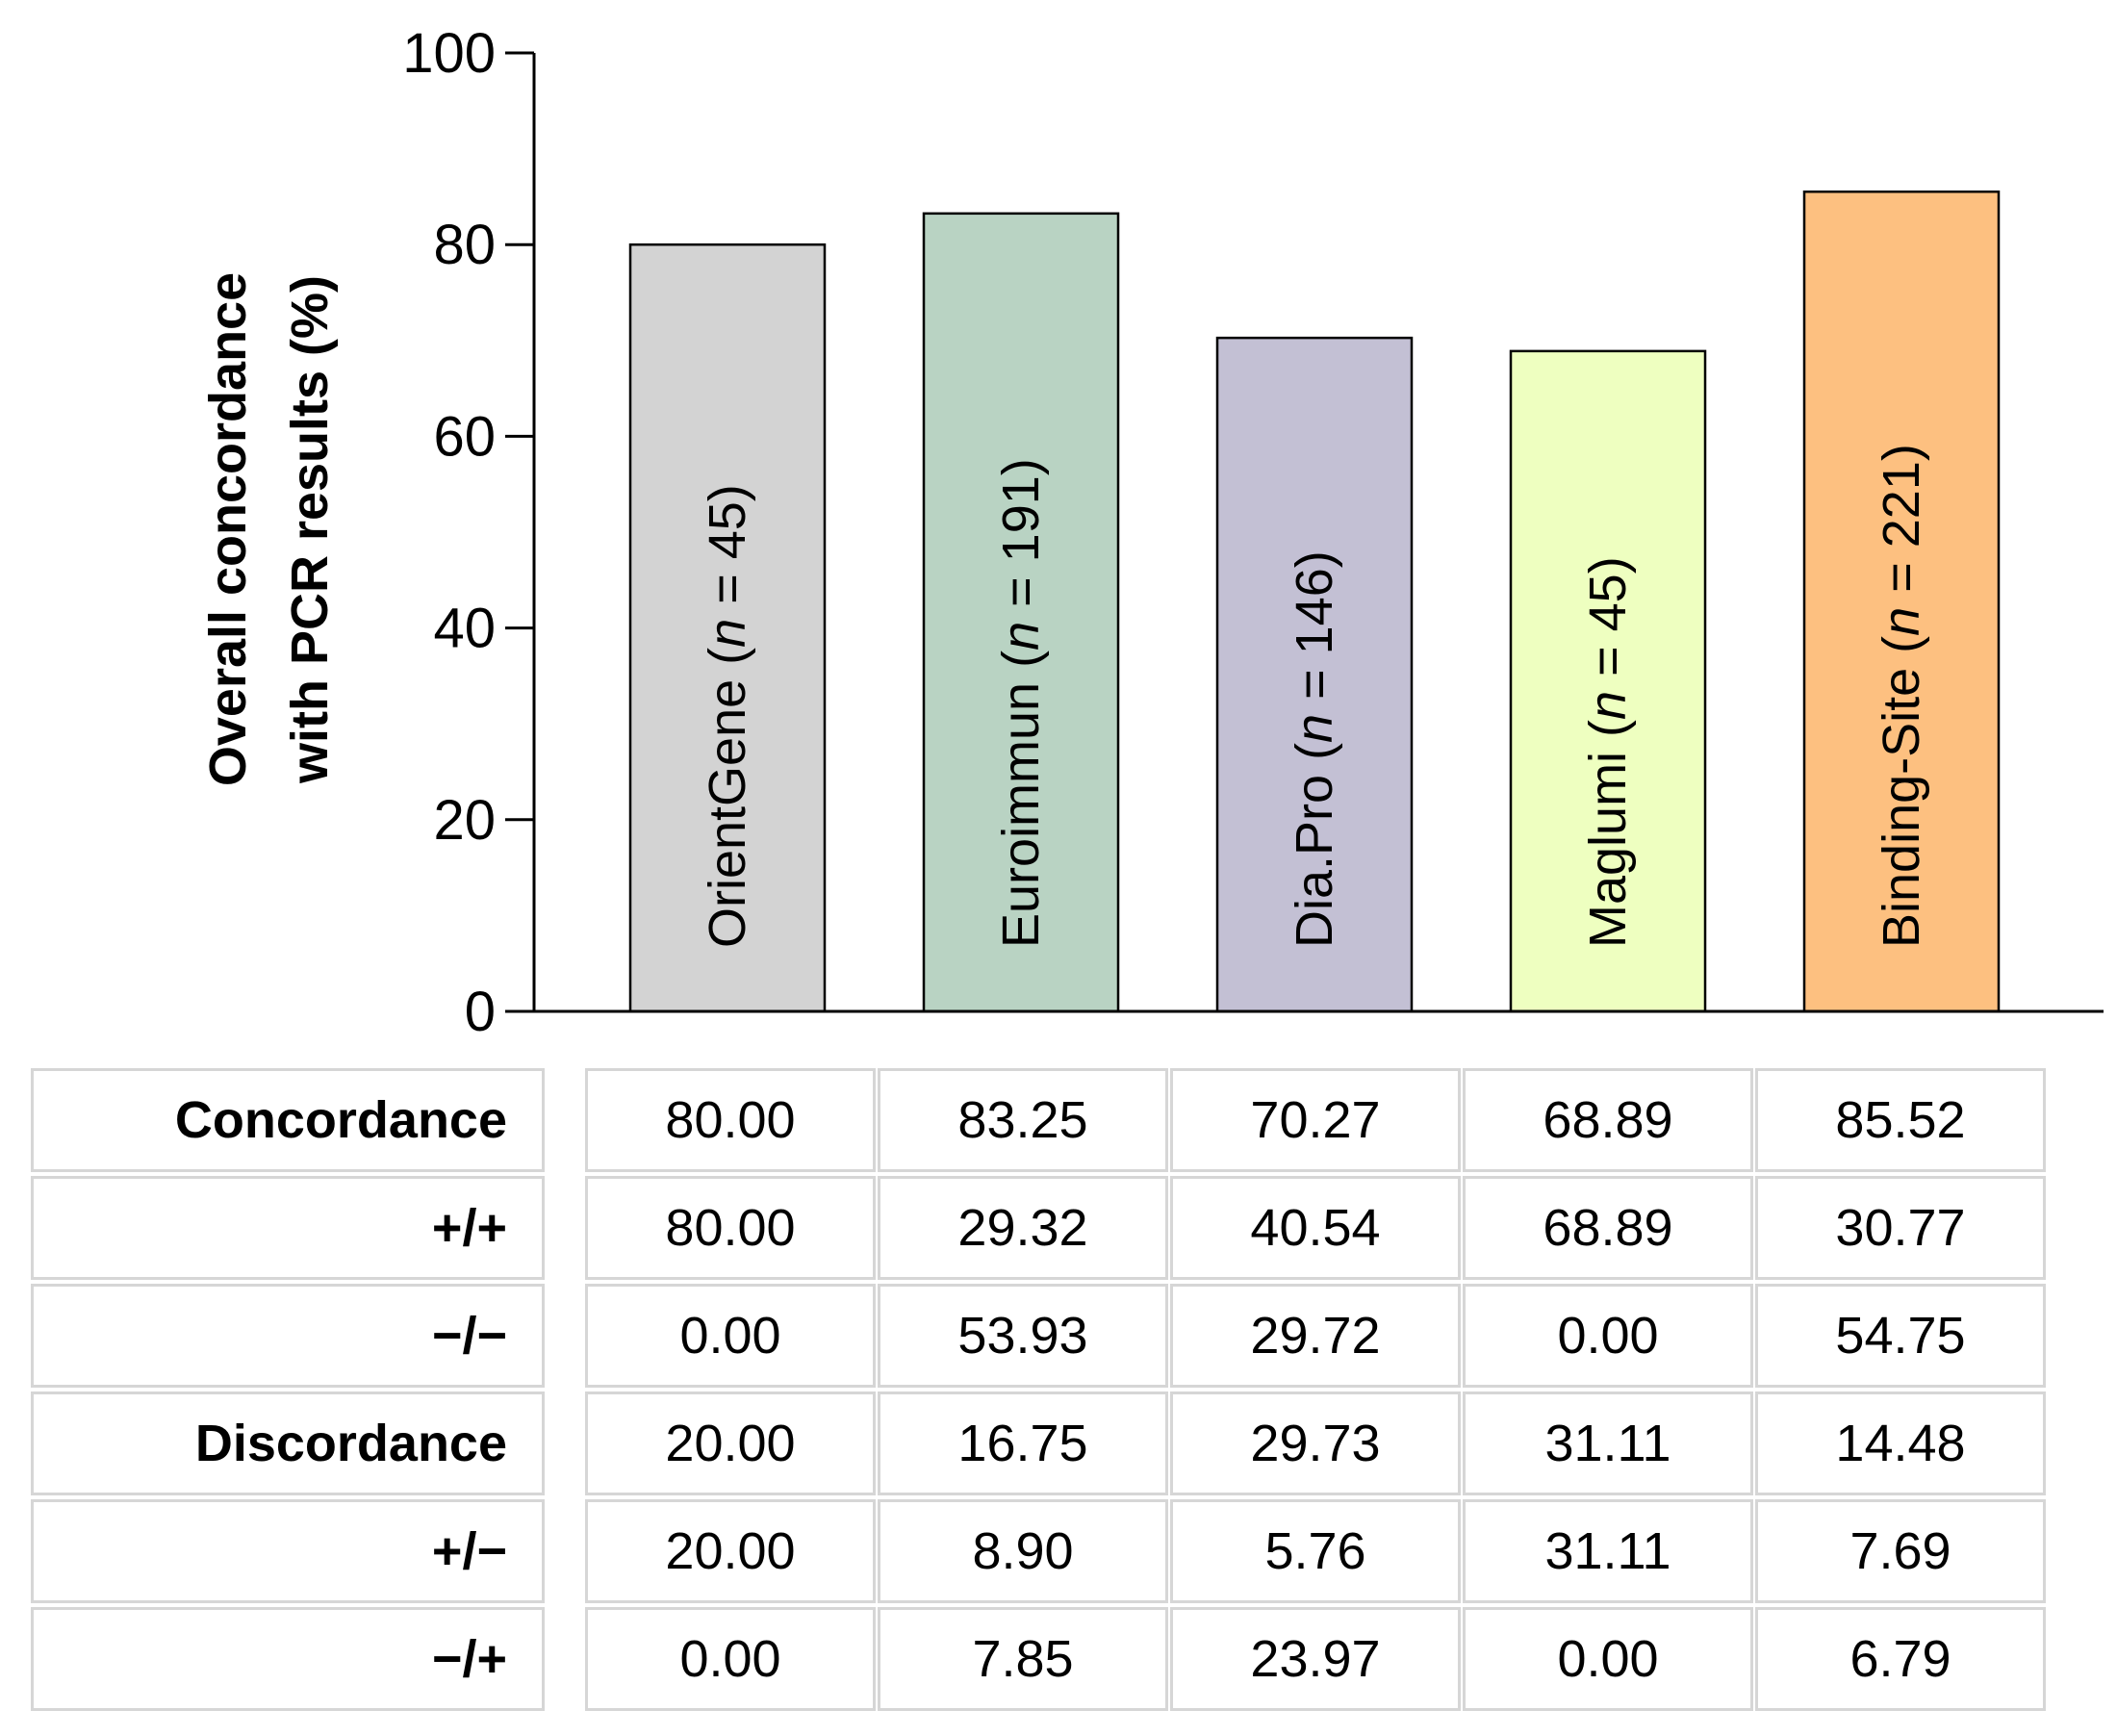 This screenshot has height=1736, width=2117. What do you see at coordinates (1901, 696) in the screenshot?
I see `bar-label: Binding-Site (n = 221)` at bounding box center [1901, 696].